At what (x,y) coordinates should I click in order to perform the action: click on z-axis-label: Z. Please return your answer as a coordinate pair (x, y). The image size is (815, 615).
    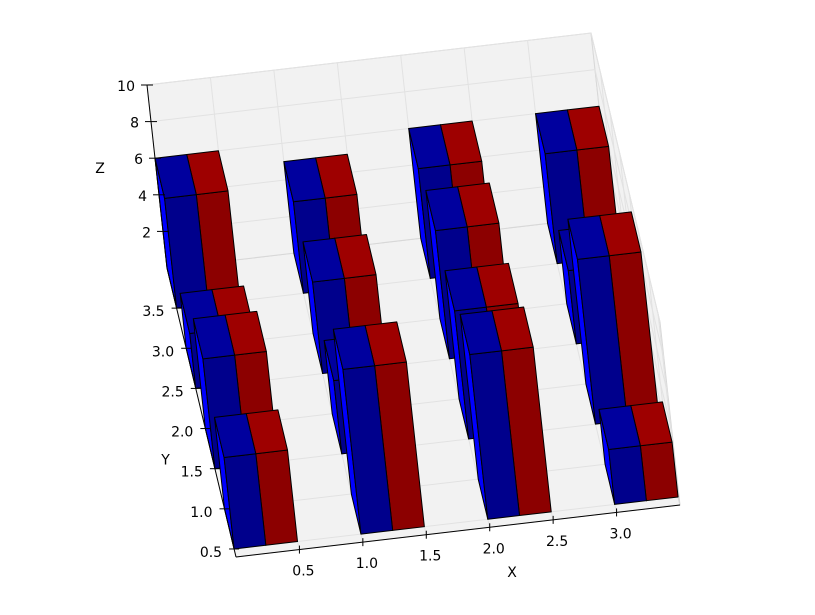
    Looking at the image, I should click on (100, 169).